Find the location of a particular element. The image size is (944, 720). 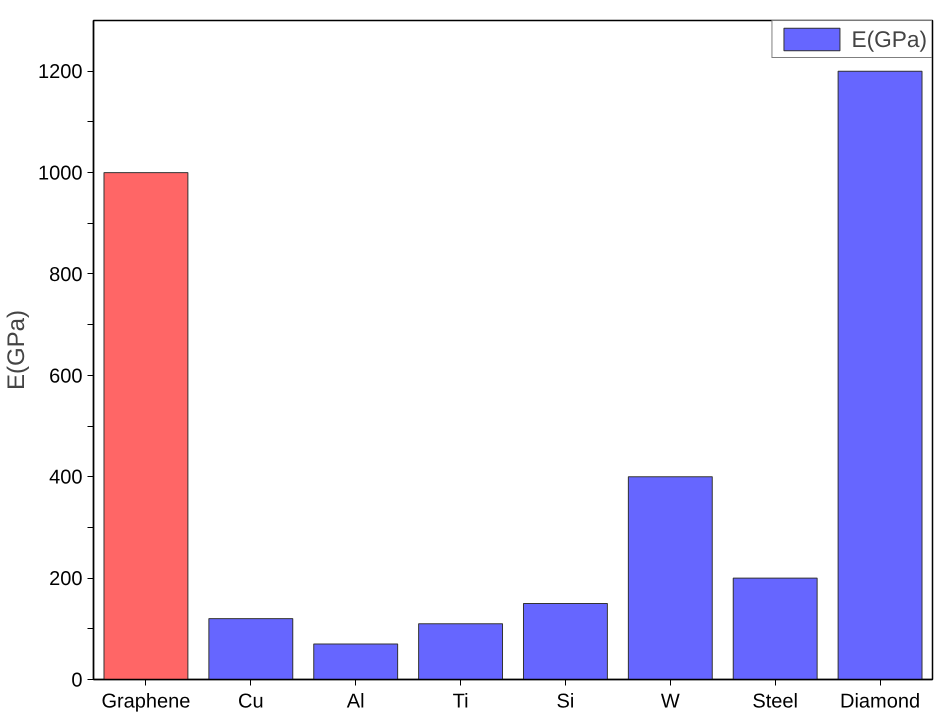

x-tick-label: Al is located at coordinates (355, 701).